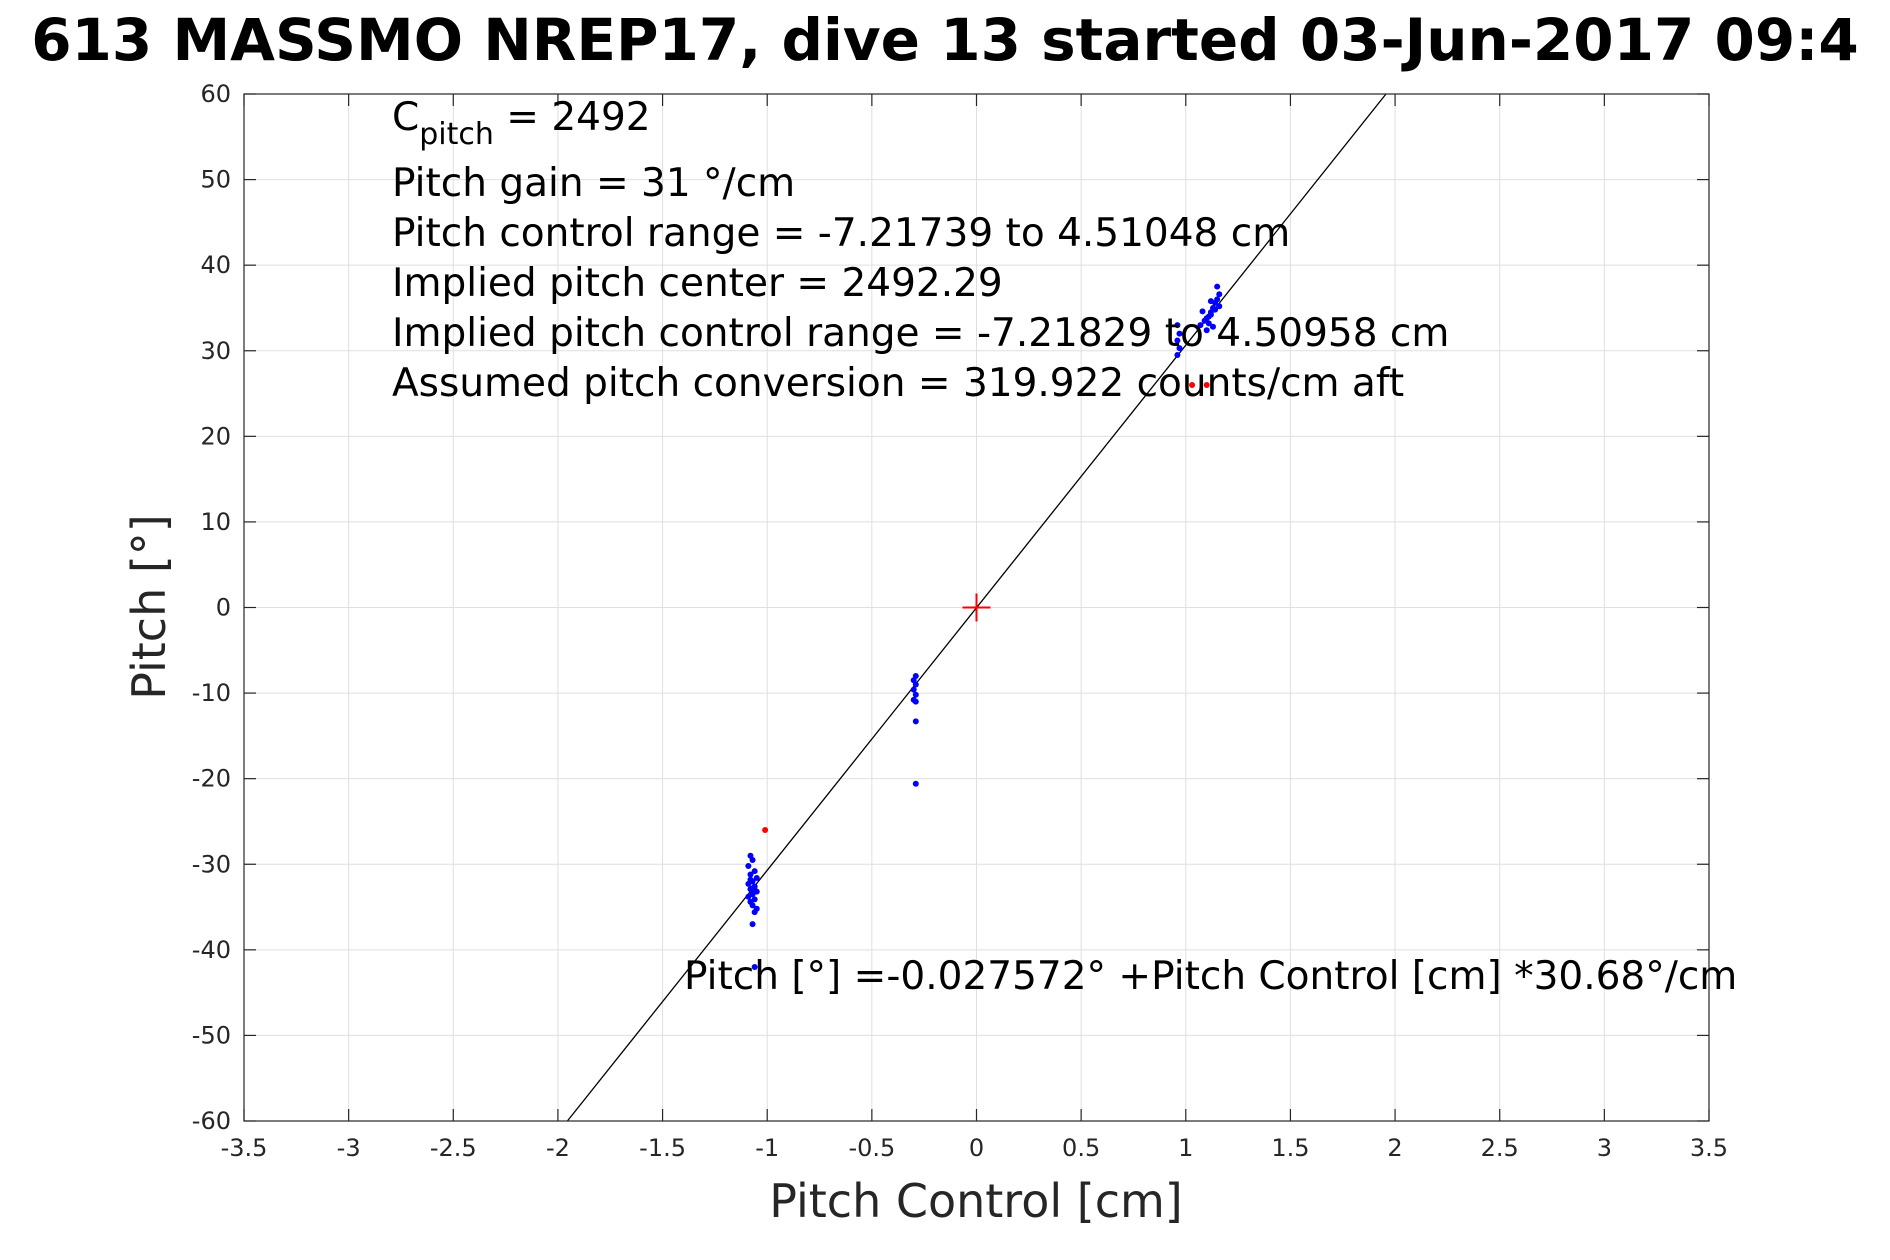  What do you see at coordinates (976, 1201) in the screenshot?
I see `x-axis-label: Pitch Control [cm]` at bounding box center [976, 1201].